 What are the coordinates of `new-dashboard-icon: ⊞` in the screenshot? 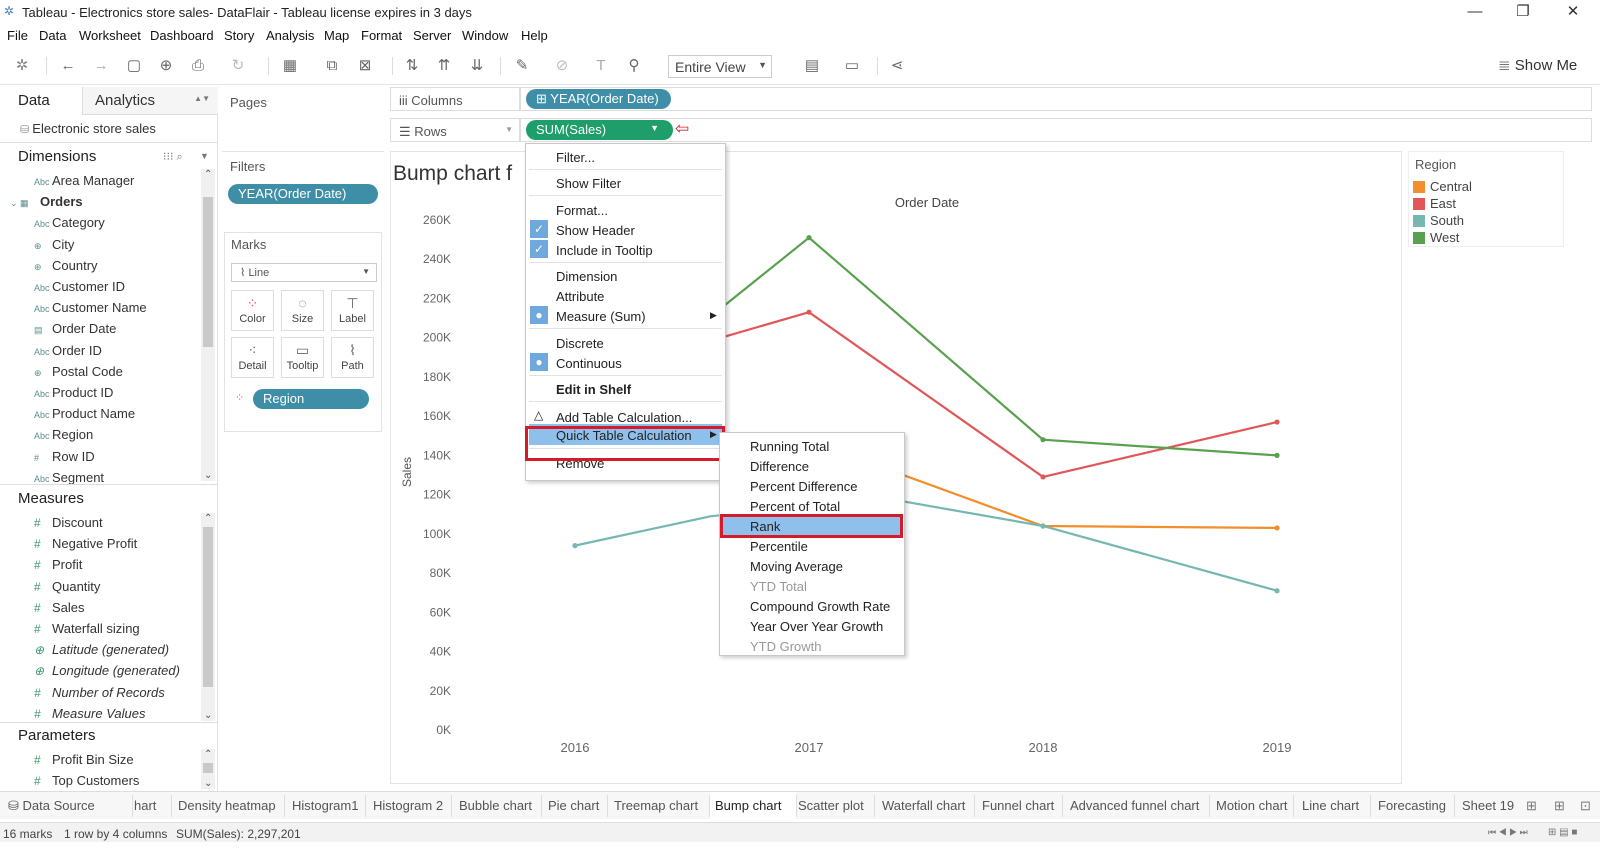 It's located at (1559, 805).